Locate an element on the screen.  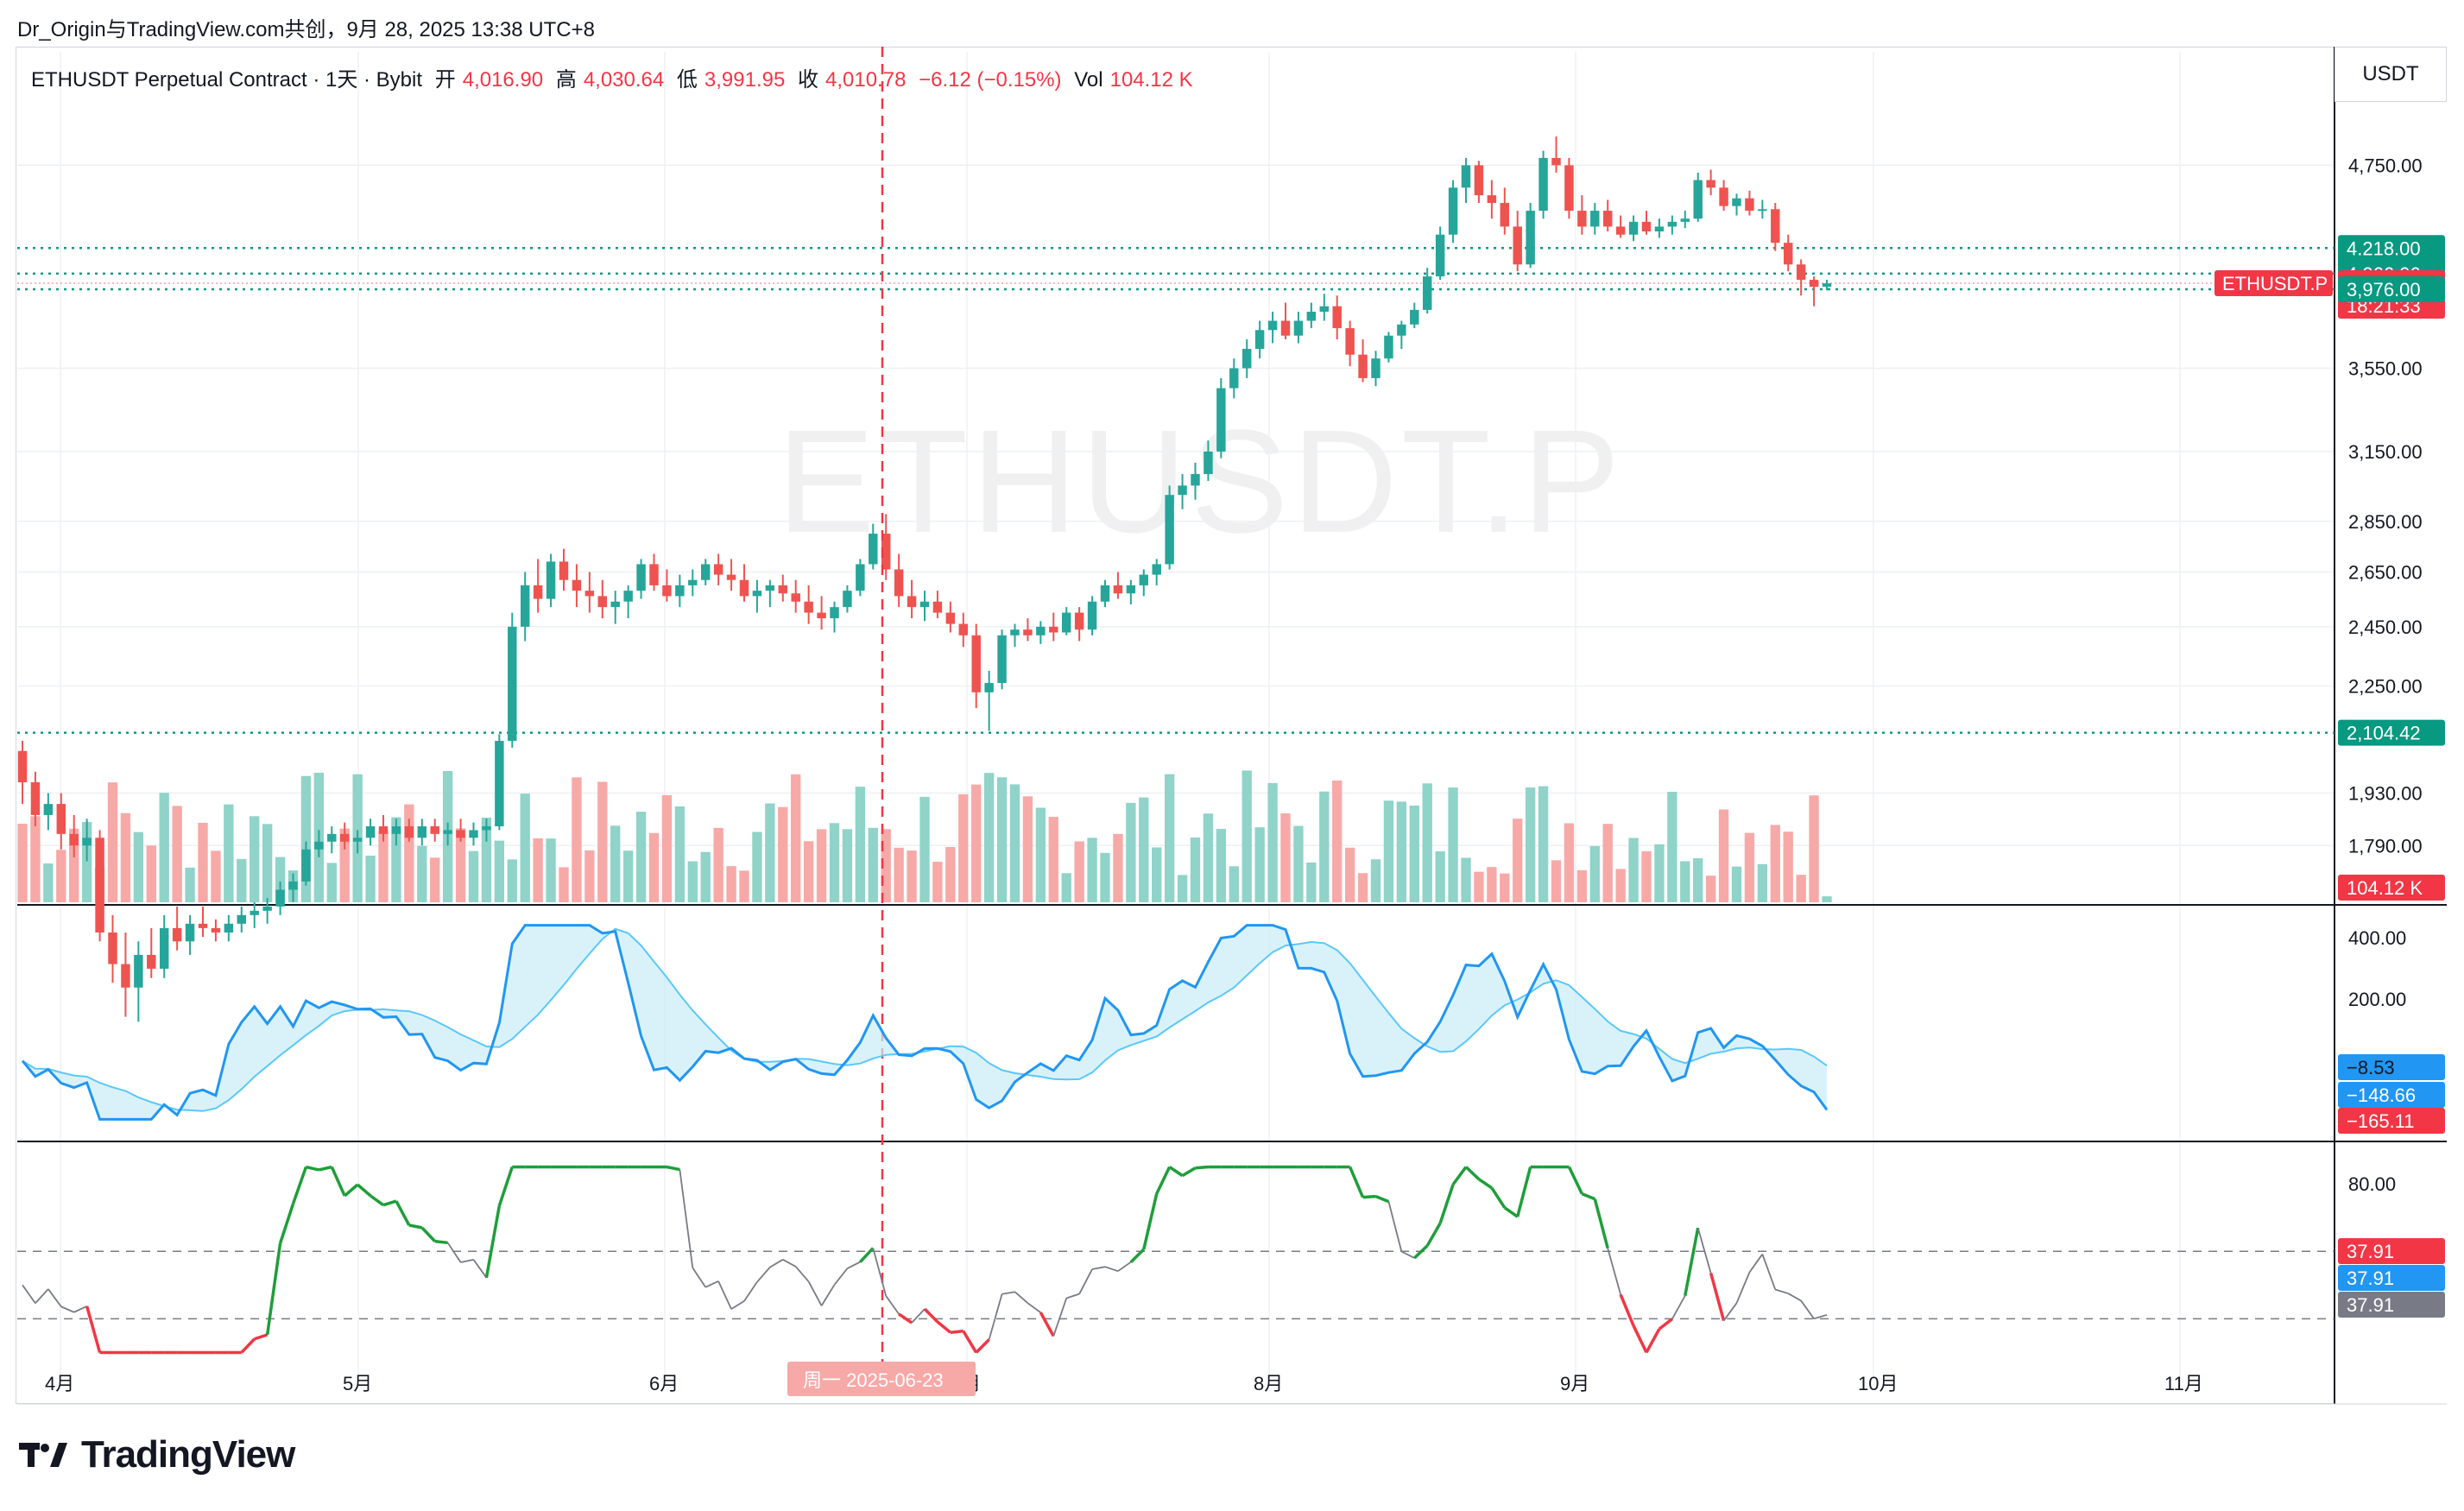
indicator-1-badge-text: −165.11 is located at coordinates (2381, 1121).